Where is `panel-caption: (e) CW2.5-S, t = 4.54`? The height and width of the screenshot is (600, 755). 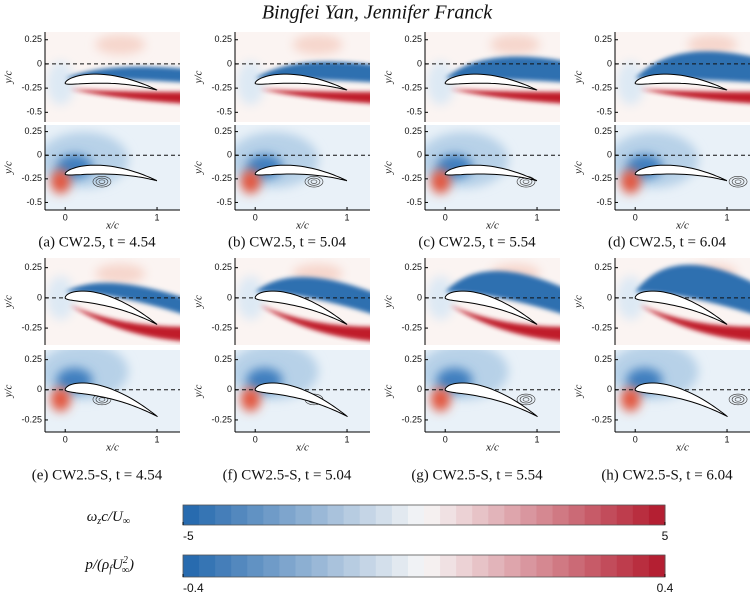 panel-caption: (e) CW2.5-S, t = 4.54 is located at coordinates (97, 475).